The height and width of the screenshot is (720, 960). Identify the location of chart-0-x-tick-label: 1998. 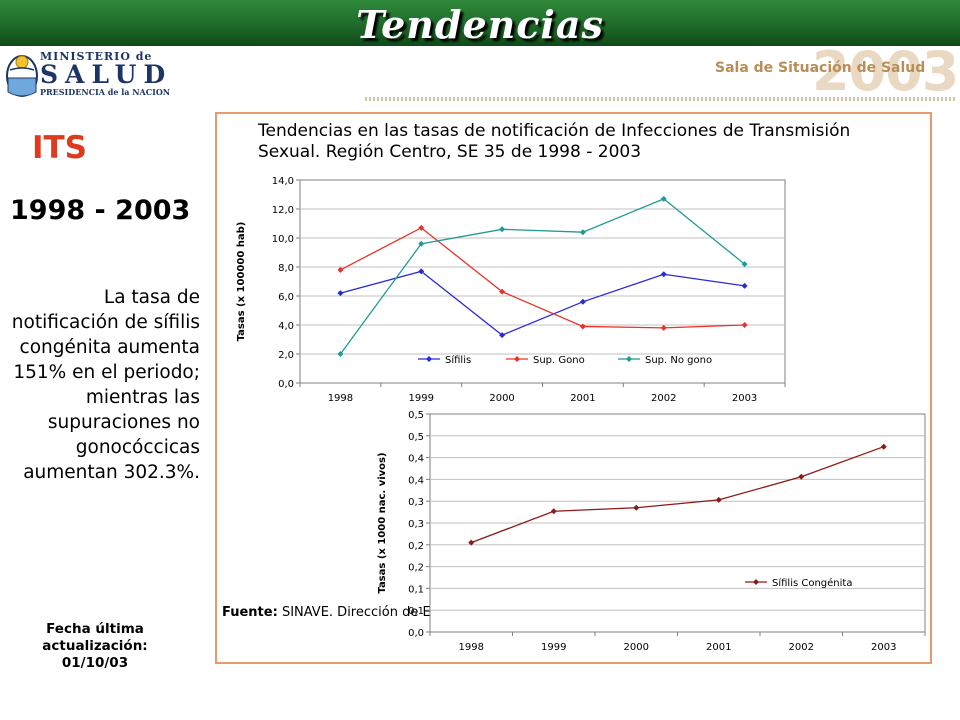
(340, 398).